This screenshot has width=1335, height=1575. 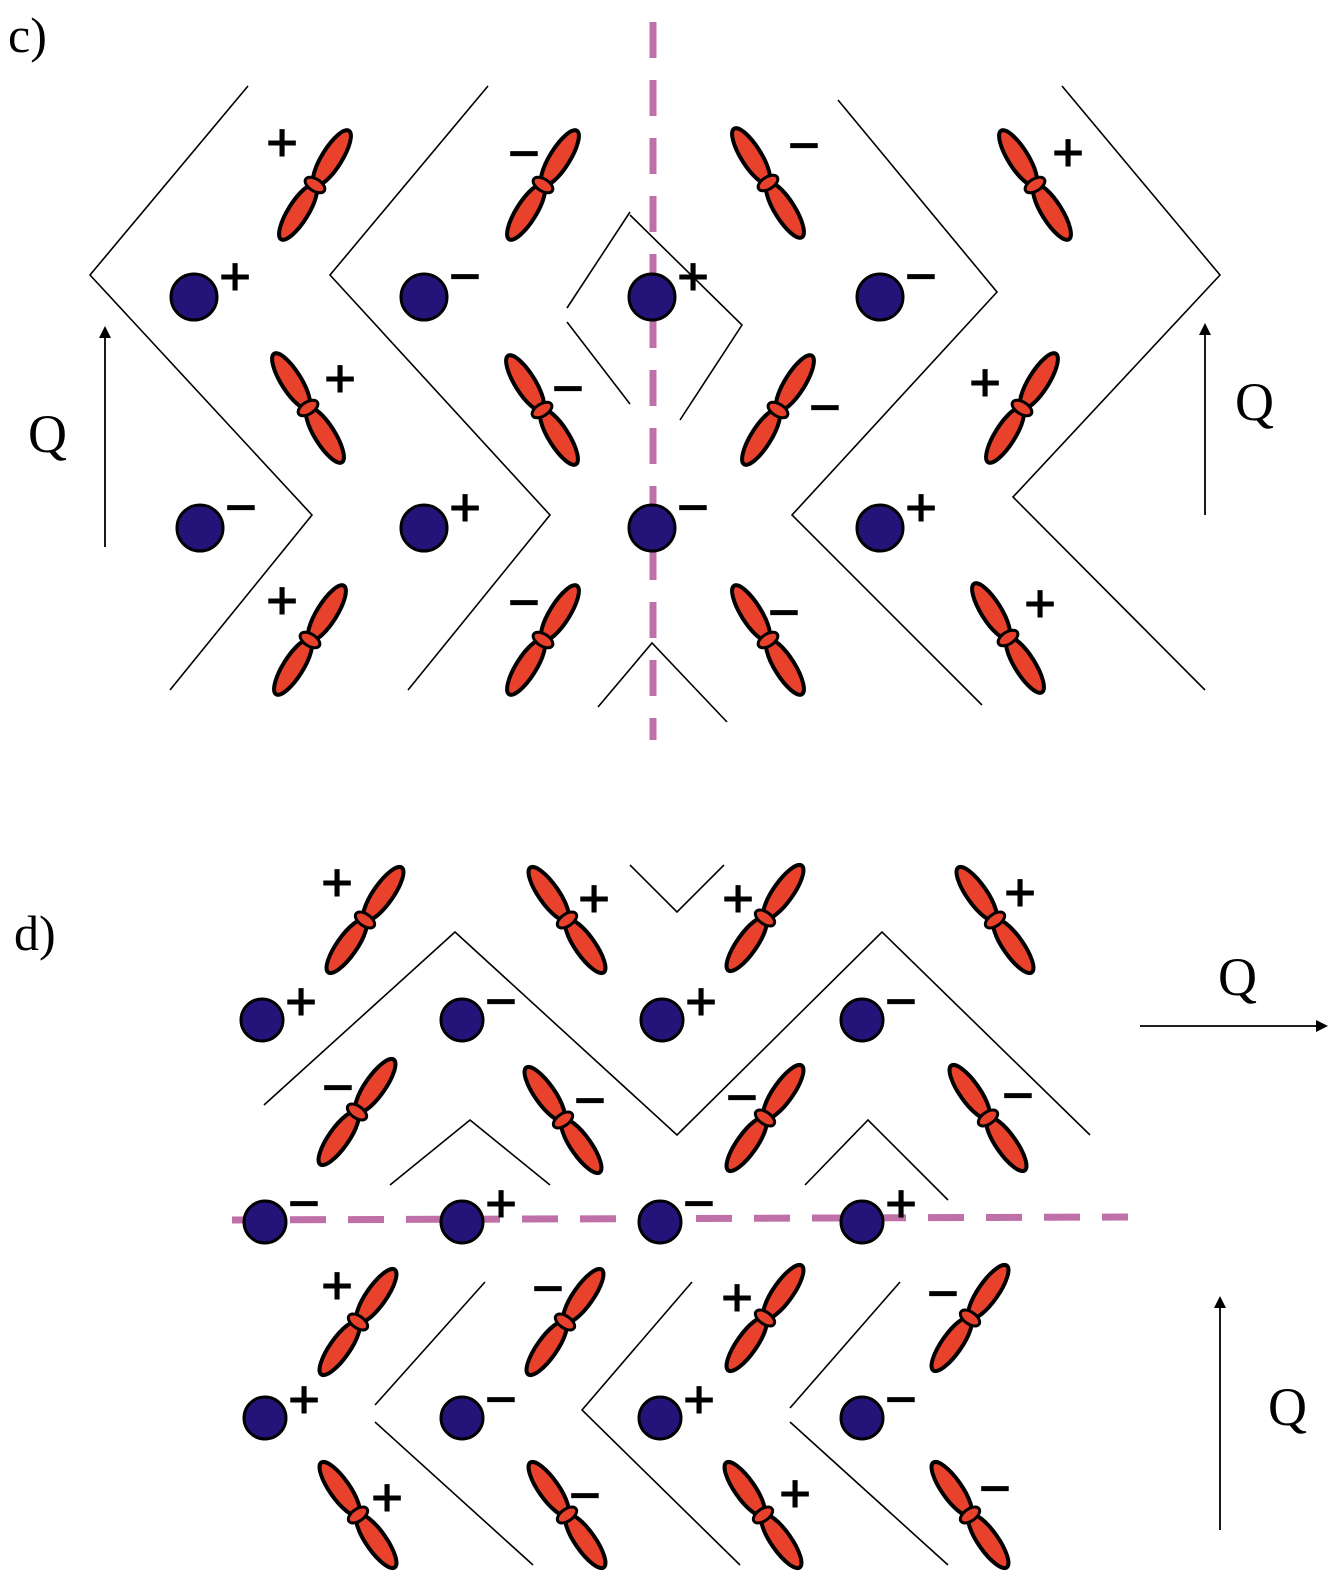 I want to click on panel-c-atoms: + − + − − + − +, so click(x=554, y=402).